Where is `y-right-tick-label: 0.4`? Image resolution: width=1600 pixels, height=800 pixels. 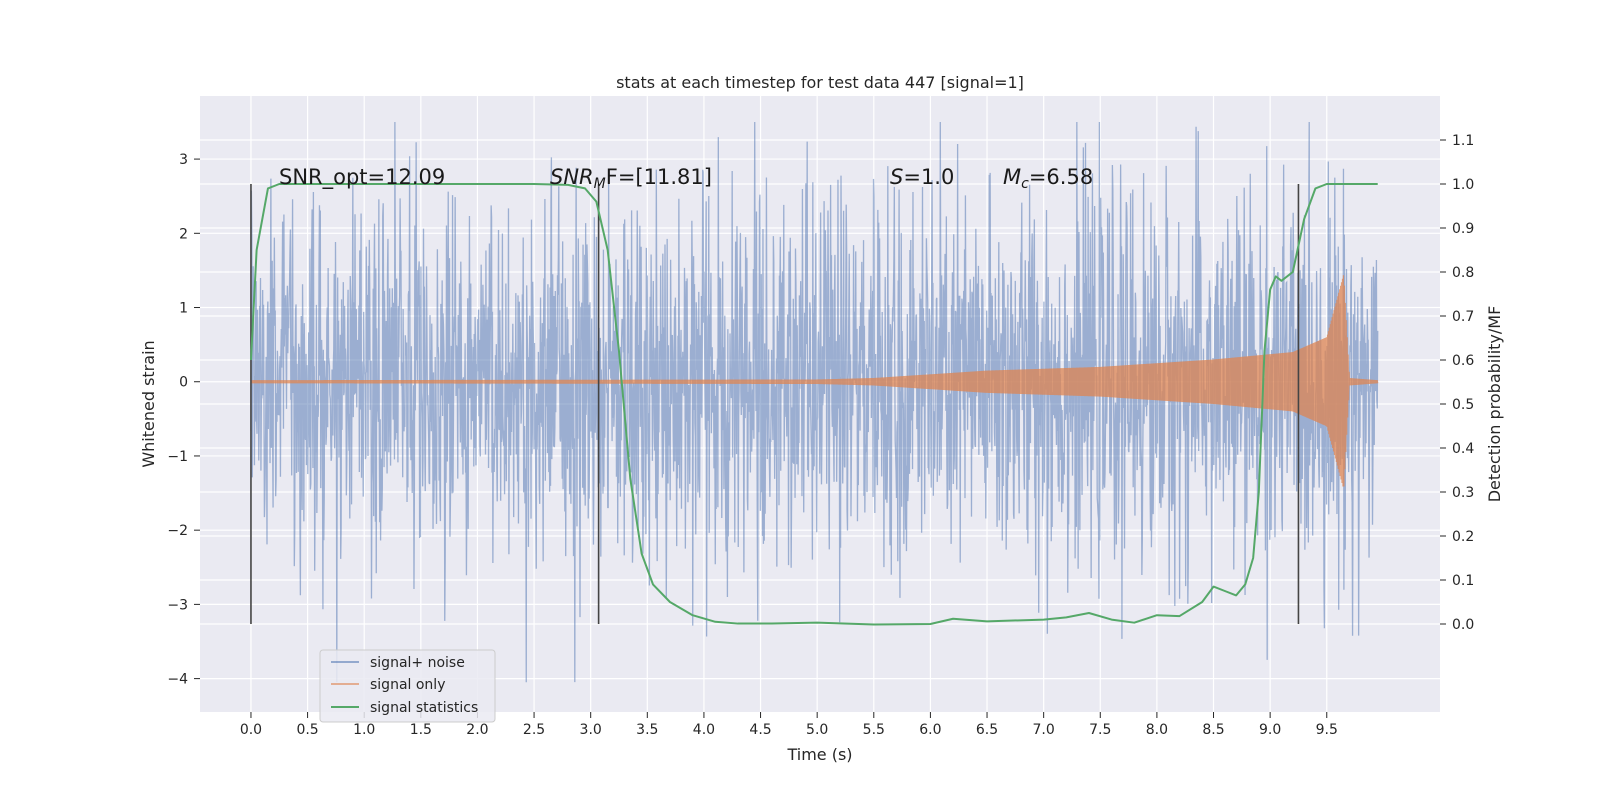
y-right-tick-label: 0.4 is located at coordinates (1463, 449).